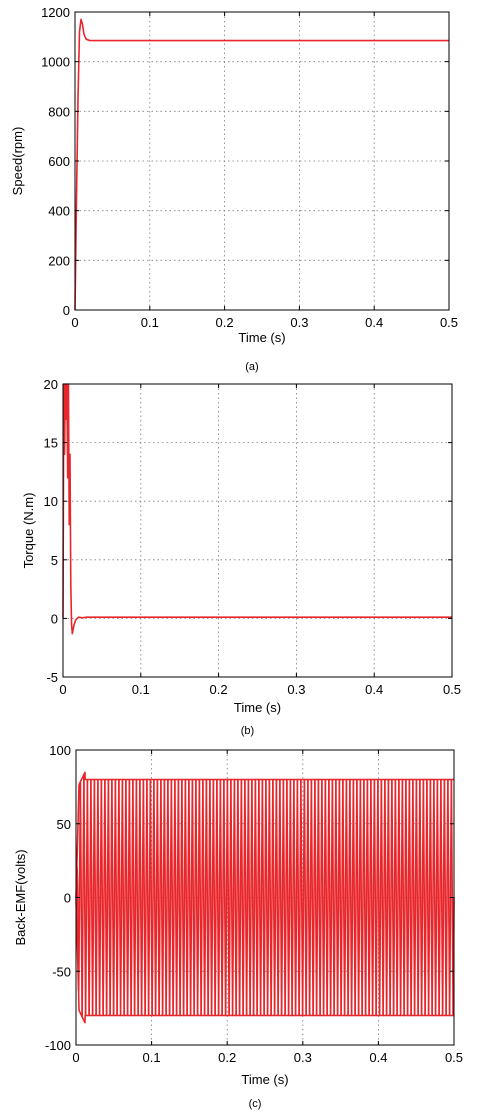  What do you see at coordinates (59, 161) in the screenshot?
I see `y-tick-label: 600` at bounding box center [59, 161].